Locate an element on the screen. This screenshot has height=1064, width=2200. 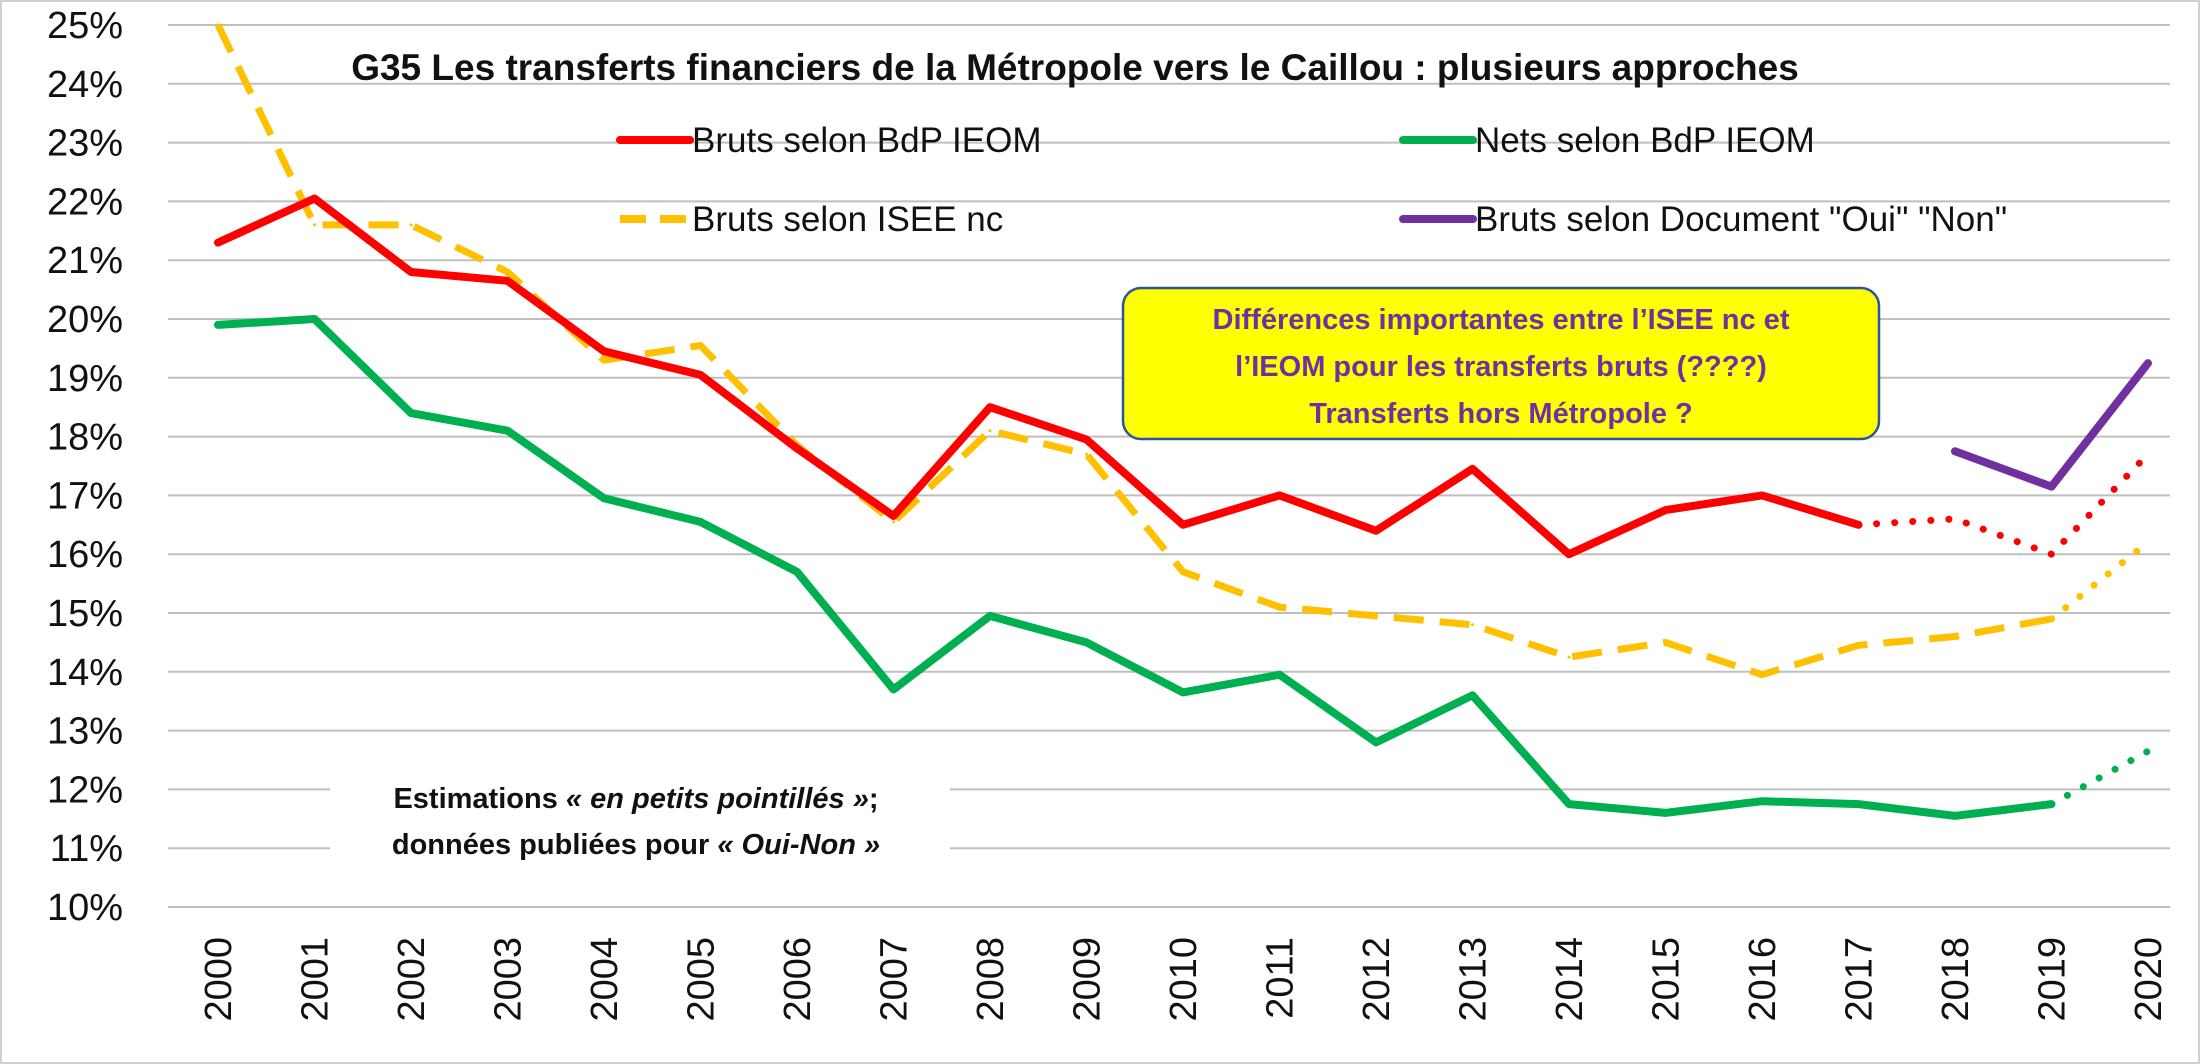
x-tick-label: 2004 is located at coordinates (605, 979).